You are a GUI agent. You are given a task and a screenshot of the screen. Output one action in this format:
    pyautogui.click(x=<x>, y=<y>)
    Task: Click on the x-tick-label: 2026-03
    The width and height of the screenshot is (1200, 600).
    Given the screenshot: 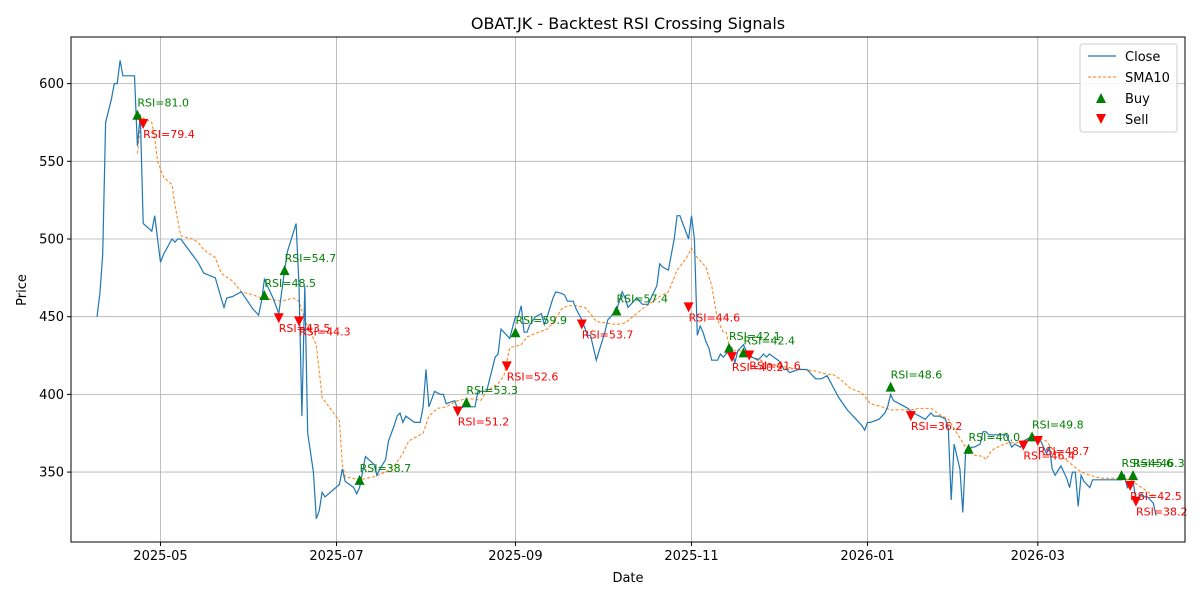 What is the action you would take?
    pyautogui.click(x=1038, y=556)
    